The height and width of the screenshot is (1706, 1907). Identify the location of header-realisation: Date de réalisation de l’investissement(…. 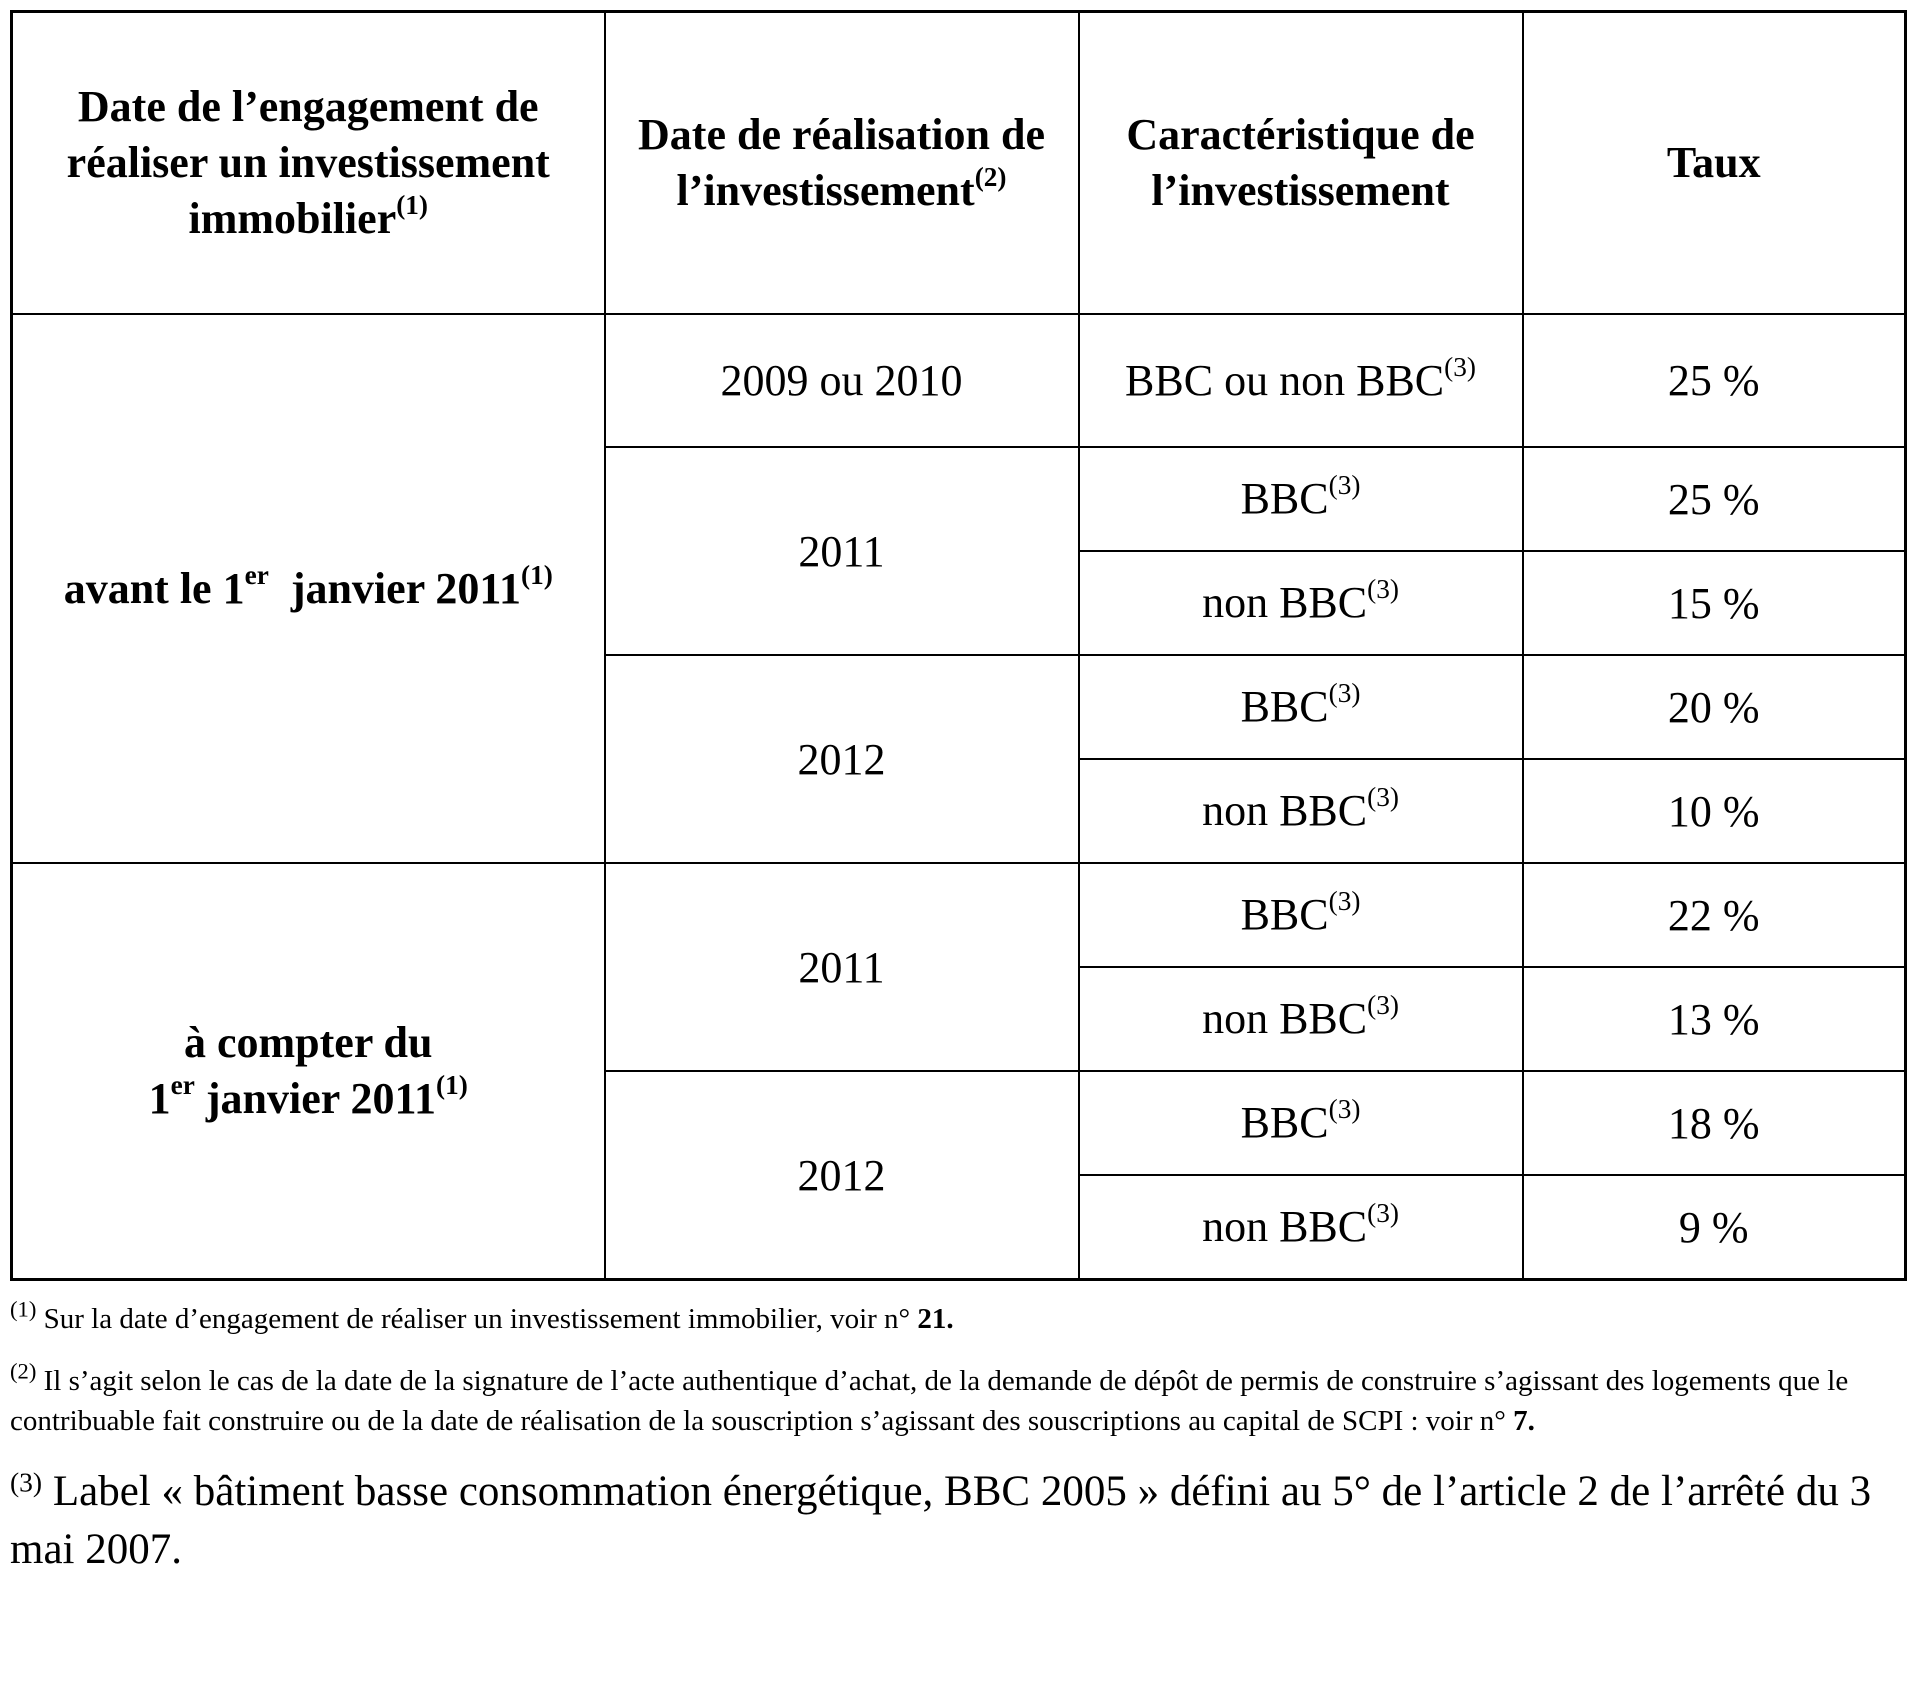
(841, 162).